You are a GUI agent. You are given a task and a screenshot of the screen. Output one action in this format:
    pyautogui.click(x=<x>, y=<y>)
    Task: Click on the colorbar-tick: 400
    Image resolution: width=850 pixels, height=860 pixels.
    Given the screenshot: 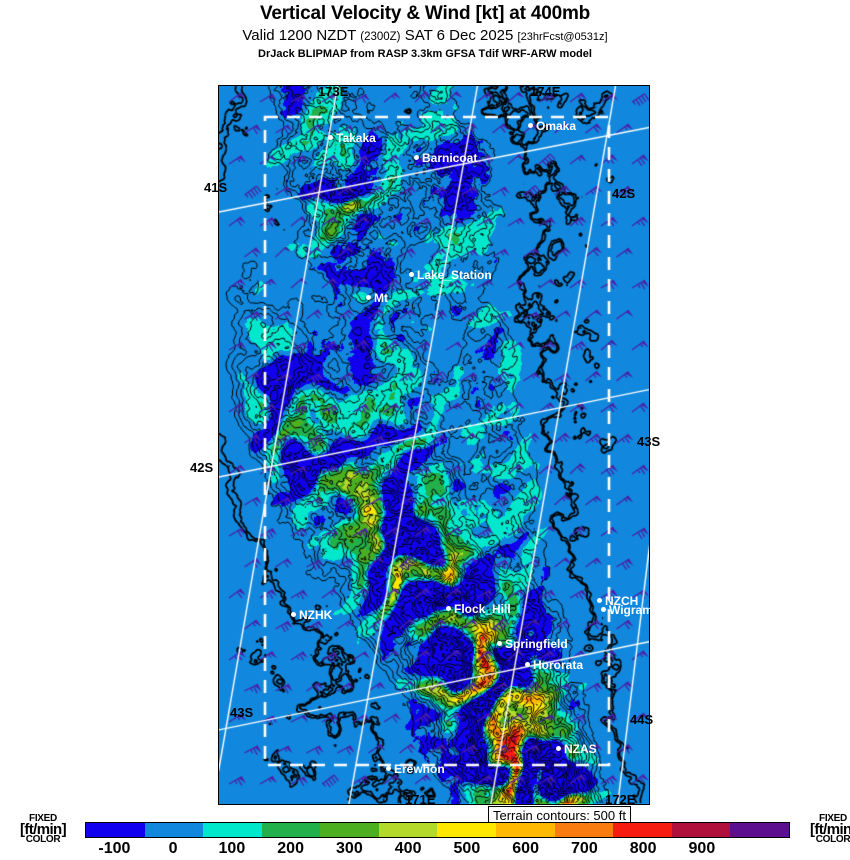 What is the action you would take?
    pyautogui.click(x=408, y=848)
    